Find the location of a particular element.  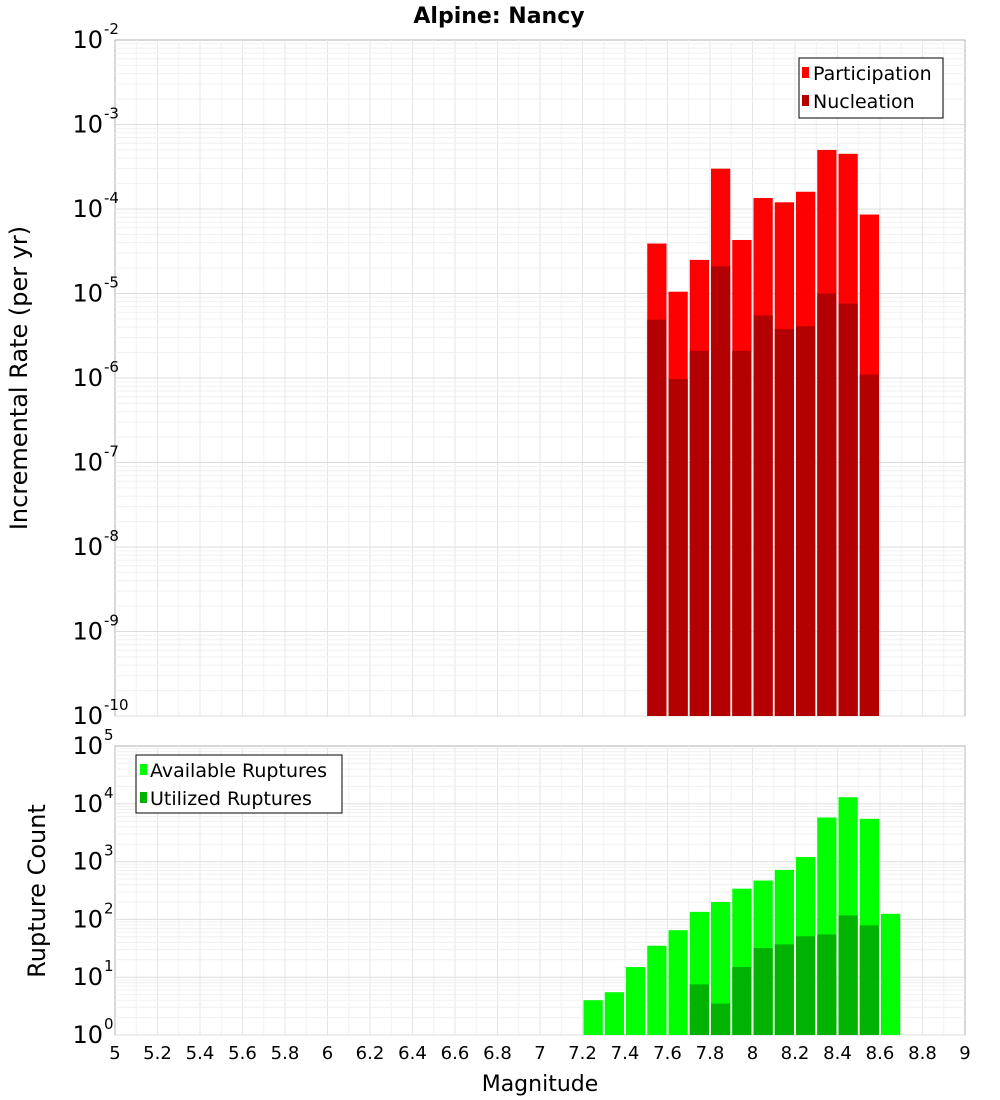

y-tick-exponent: -8 is located at coordinates (111, 536).